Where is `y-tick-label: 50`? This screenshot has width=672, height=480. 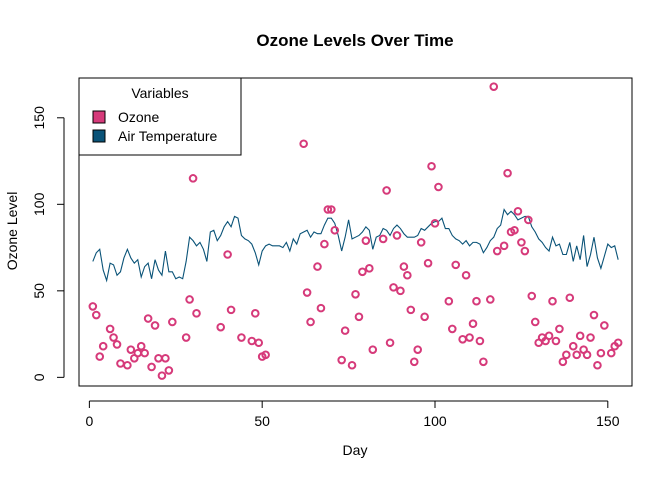
y-tick-label: 50 is located at coordinates (39, 291).